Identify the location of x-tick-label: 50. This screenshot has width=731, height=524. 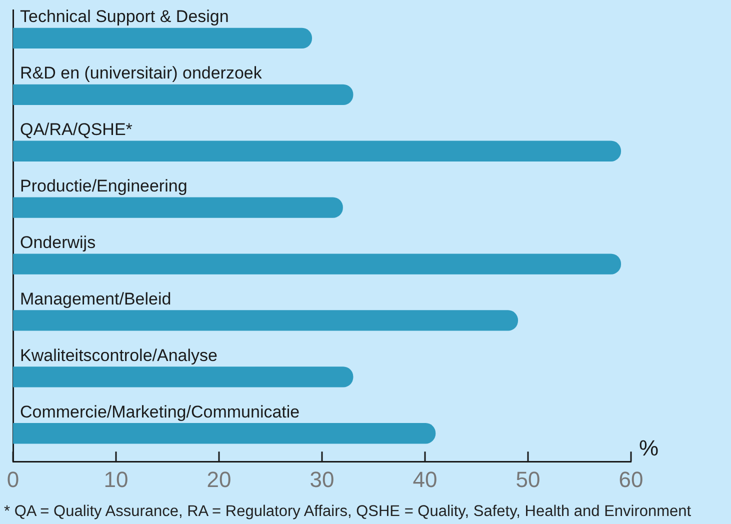
(528, 479).